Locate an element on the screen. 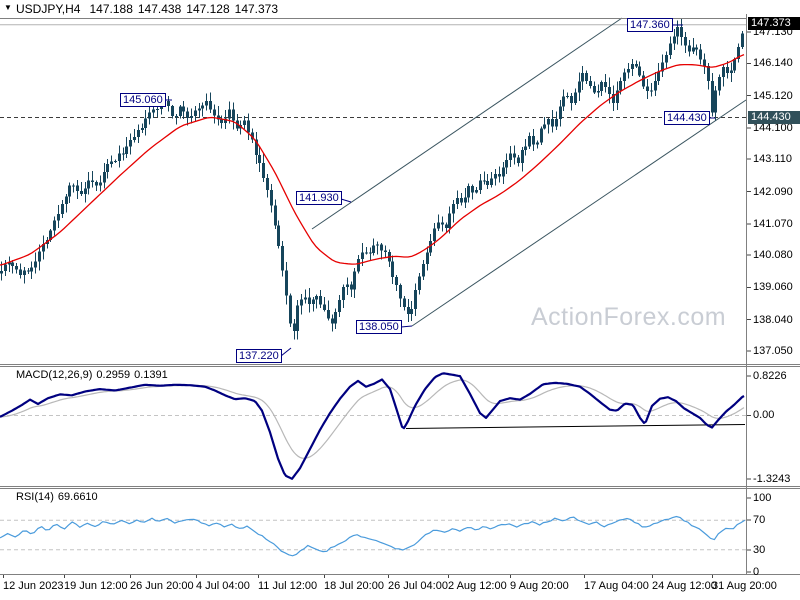 The image size is (800, 600). macd-axis-tick: 0.8226 is located at coordinates (770, 376).